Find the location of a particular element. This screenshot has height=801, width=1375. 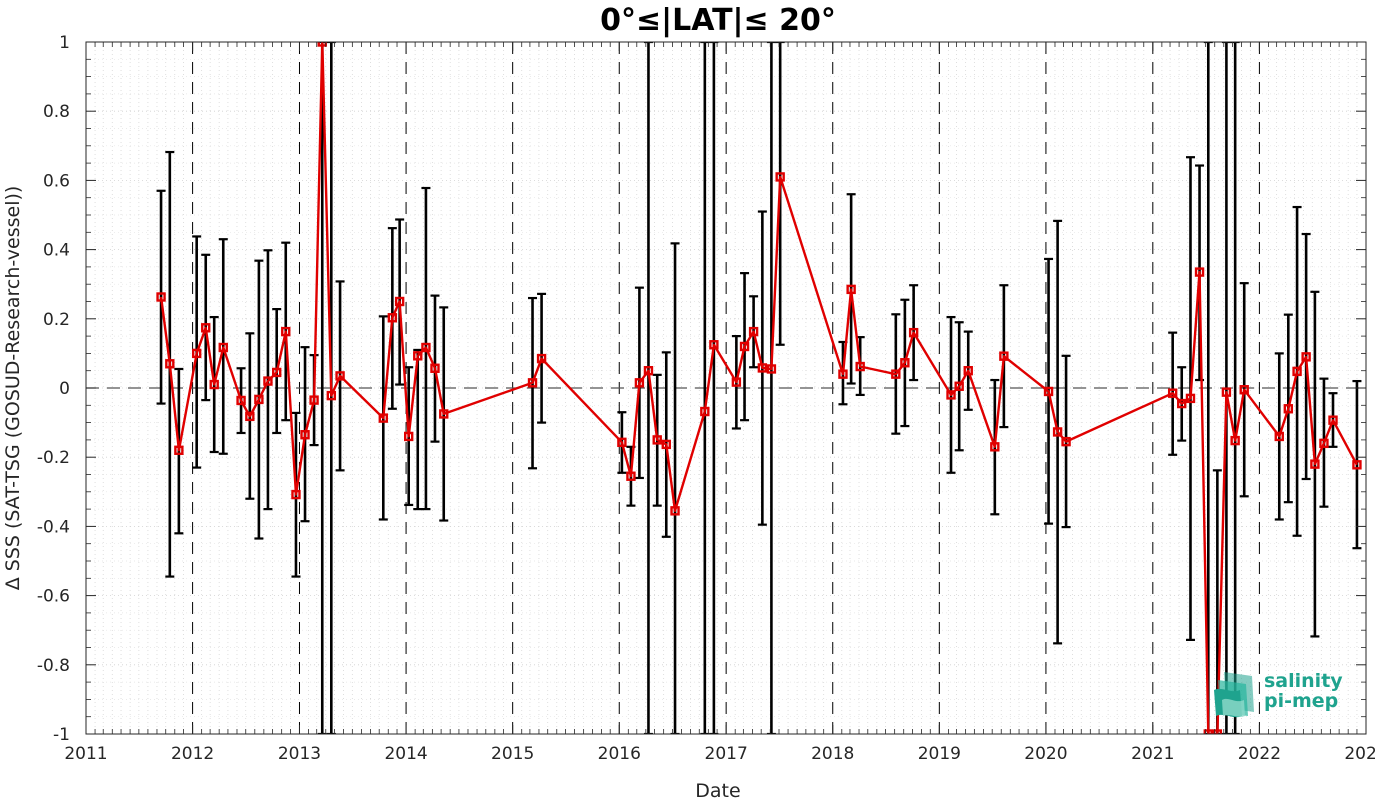

x-tick-label: 2014 is located at coordinates (405, 754).